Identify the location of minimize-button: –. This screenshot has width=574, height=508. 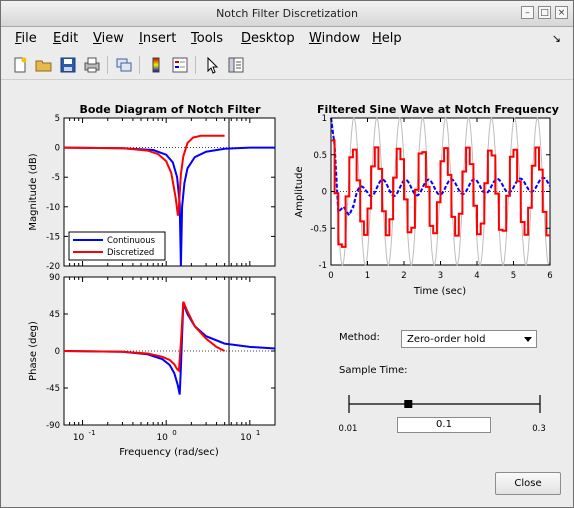
(527, 12).